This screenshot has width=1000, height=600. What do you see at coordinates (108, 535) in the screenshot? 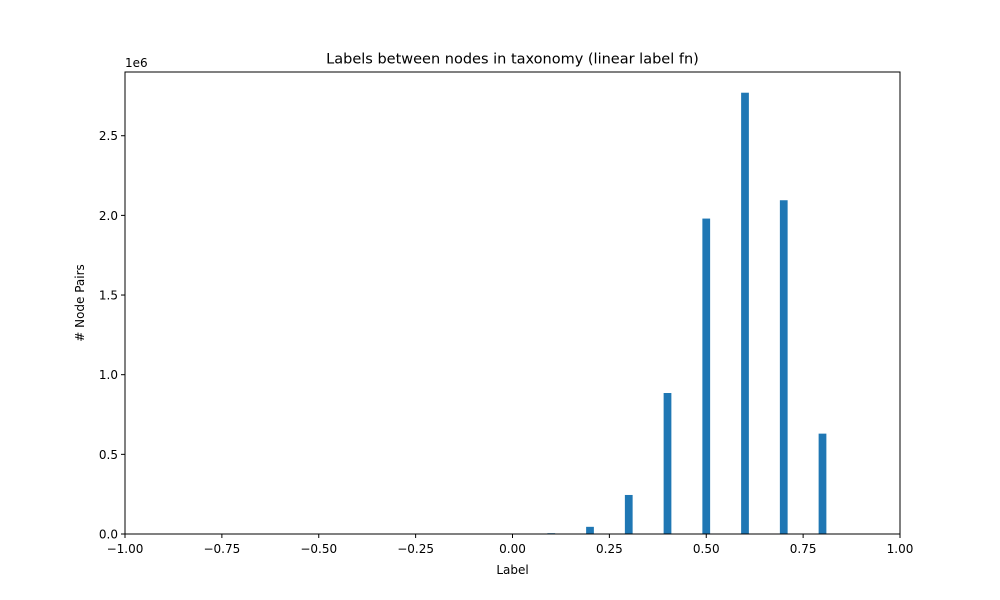
I see `y-tick-label: 0.0` at bounding box center [108, 535].